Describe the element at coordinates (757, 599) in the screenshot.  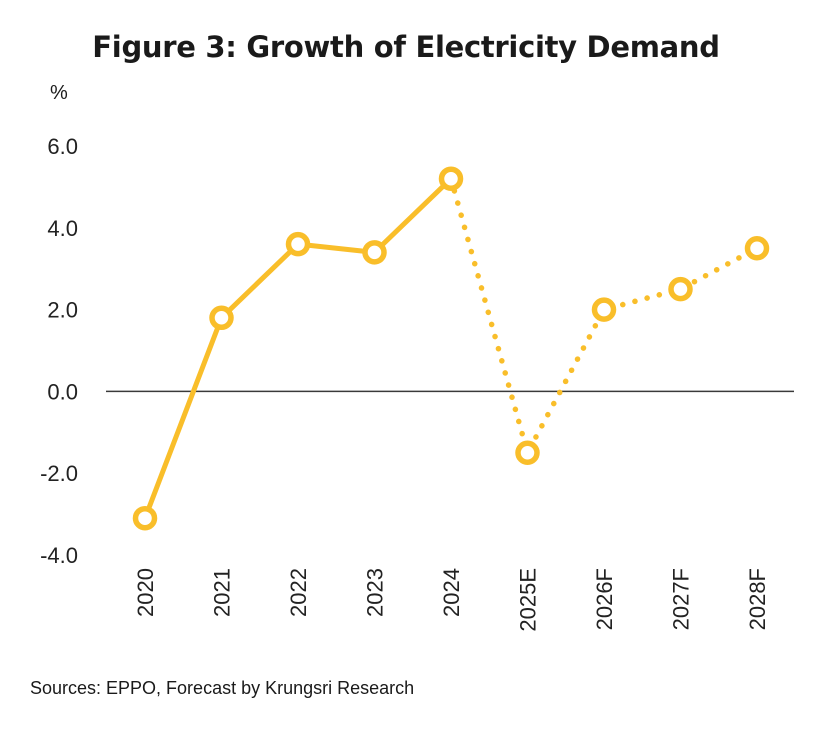
I see `x-tick-label: 2028F` at that location.